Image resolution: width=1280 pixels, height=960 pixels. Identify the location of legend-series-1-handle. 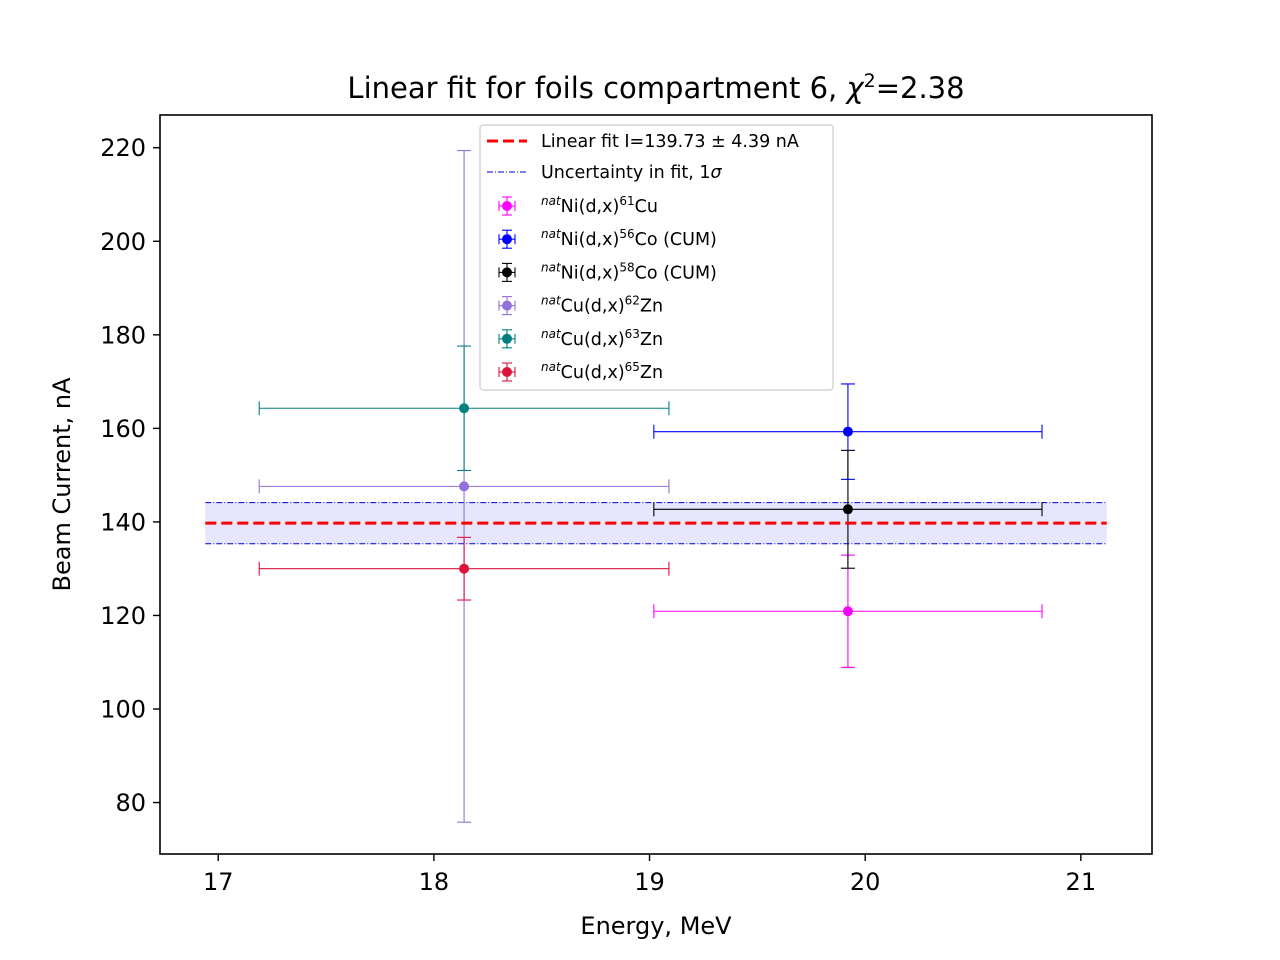
(507, 206).